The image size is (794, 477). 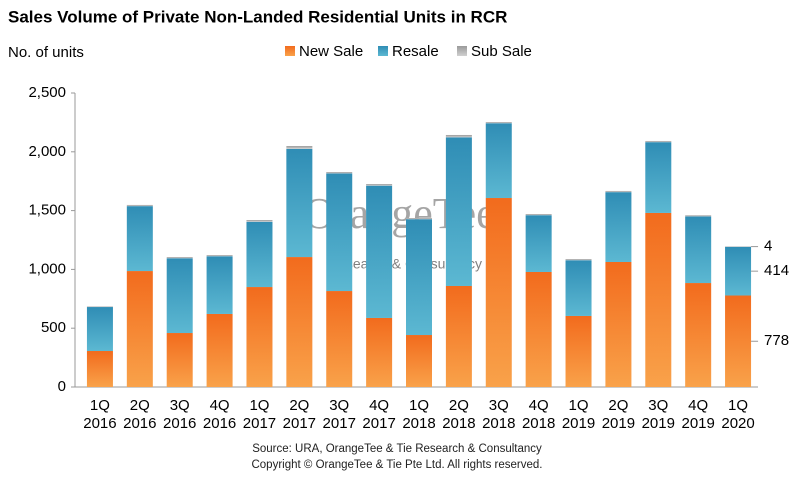 What do you see at coordinates (419, 414) in the screenshot?
I see `x-tick-label: 1Q 2018` at bounding box center [419, 414].